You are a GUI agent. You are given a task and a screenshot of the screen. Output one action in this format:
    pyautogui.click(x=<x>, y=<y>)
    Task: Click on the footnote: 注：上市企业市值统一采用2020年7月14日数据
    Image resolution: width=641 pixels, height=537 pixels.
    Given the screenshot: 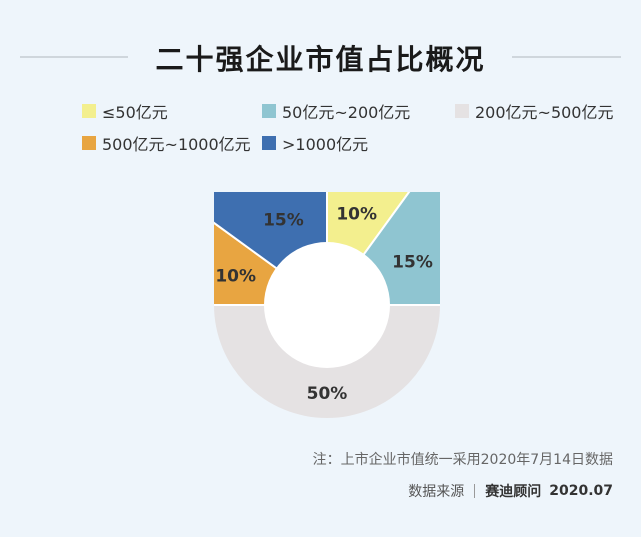 What is the action you would take?
    pyautogui.click(x=462, y=460)
    